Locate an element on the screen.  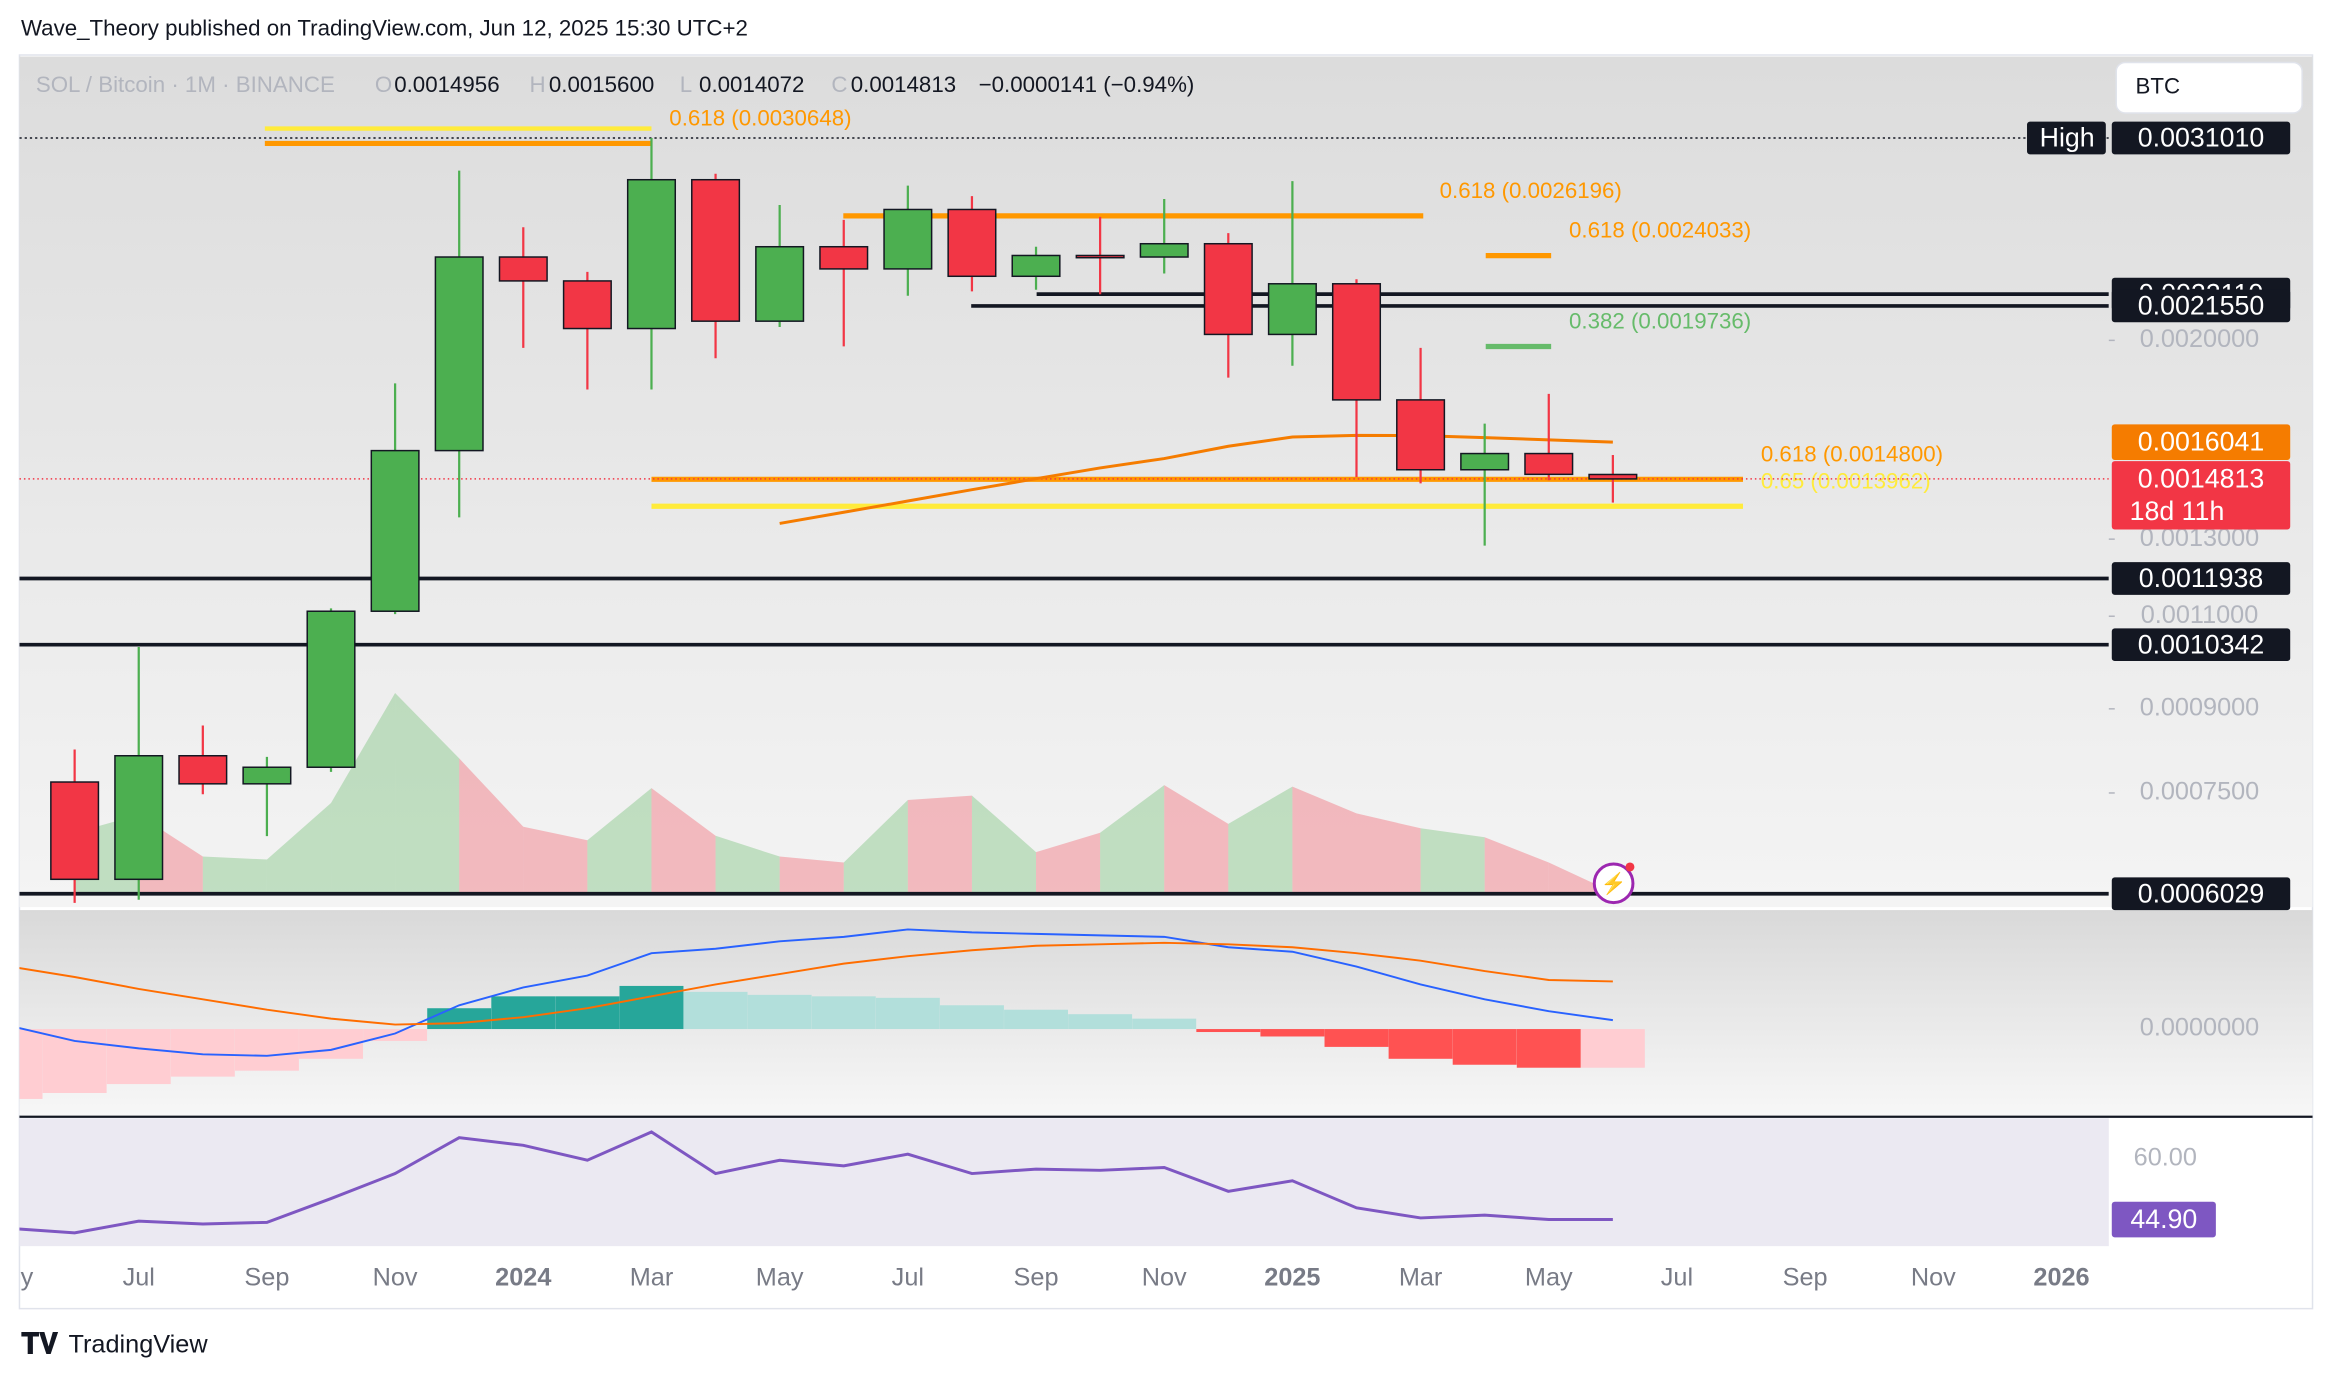
open: 0.0014956 is located at coordinates (446, 84).